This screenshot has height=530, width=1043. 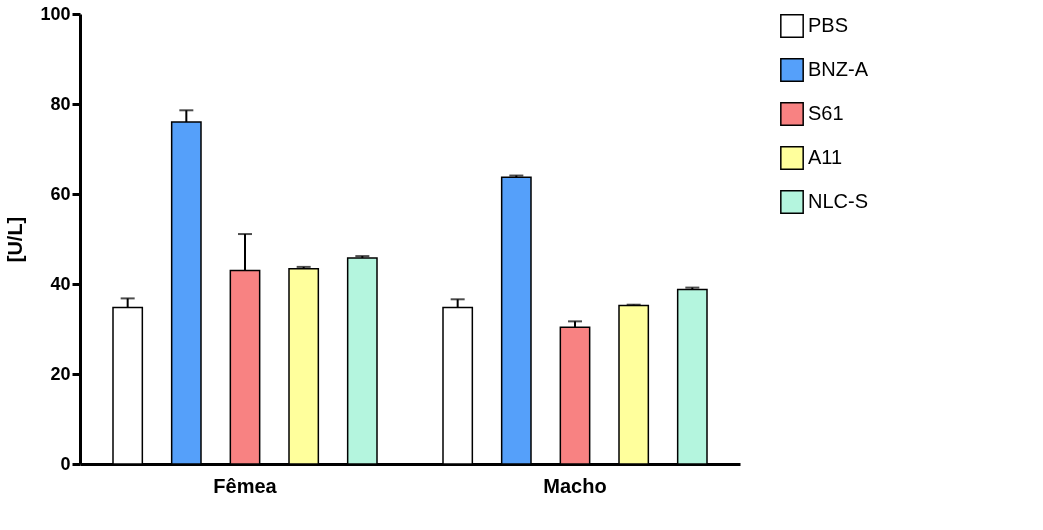 I want to click on y-tick-label: 20, so click(x=60, y=373).